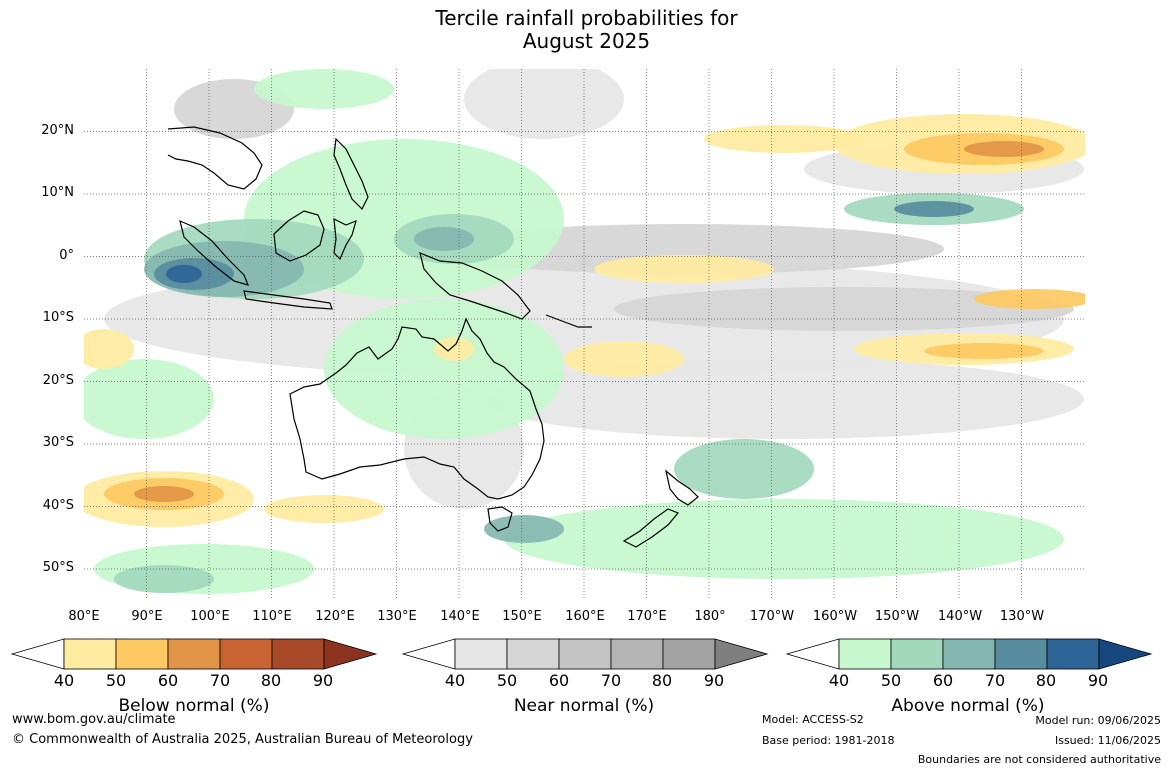 The height and width of the screenshot is (770, 1173). Describe the element at coordinates (1107, 740) in the screenshot. I see `issued-text: Issued: 11/06/2025` at that location.